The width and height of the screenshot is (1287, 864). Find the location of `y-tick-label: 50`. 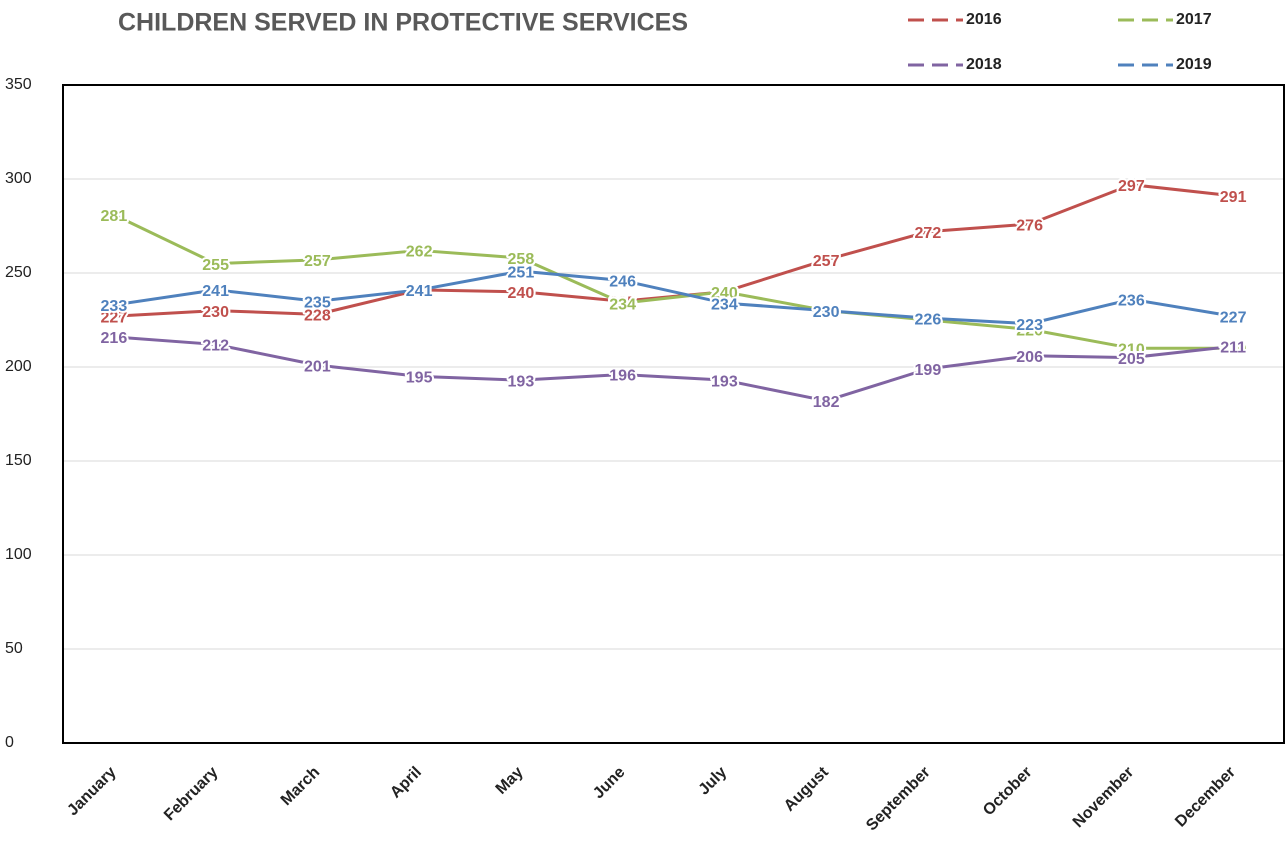

y-tick-label: 50 is located at coordinates (14, 648).